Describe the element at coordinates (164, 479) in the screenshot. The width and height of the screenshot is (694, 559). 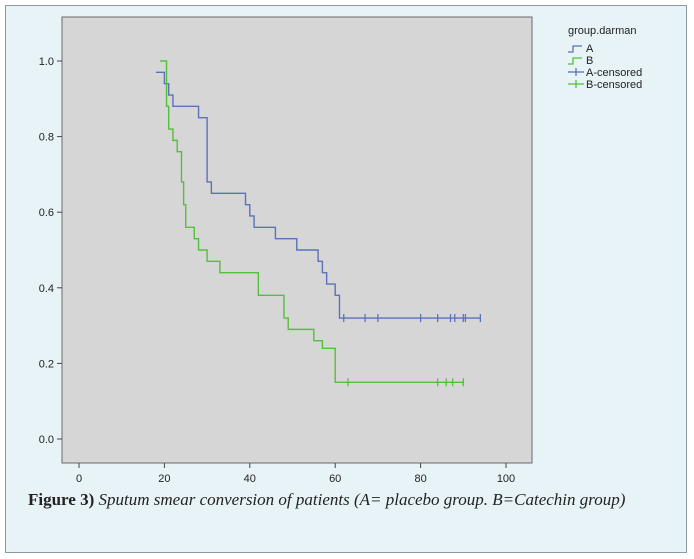
I see `x-tick-label-20: 20` at that location.